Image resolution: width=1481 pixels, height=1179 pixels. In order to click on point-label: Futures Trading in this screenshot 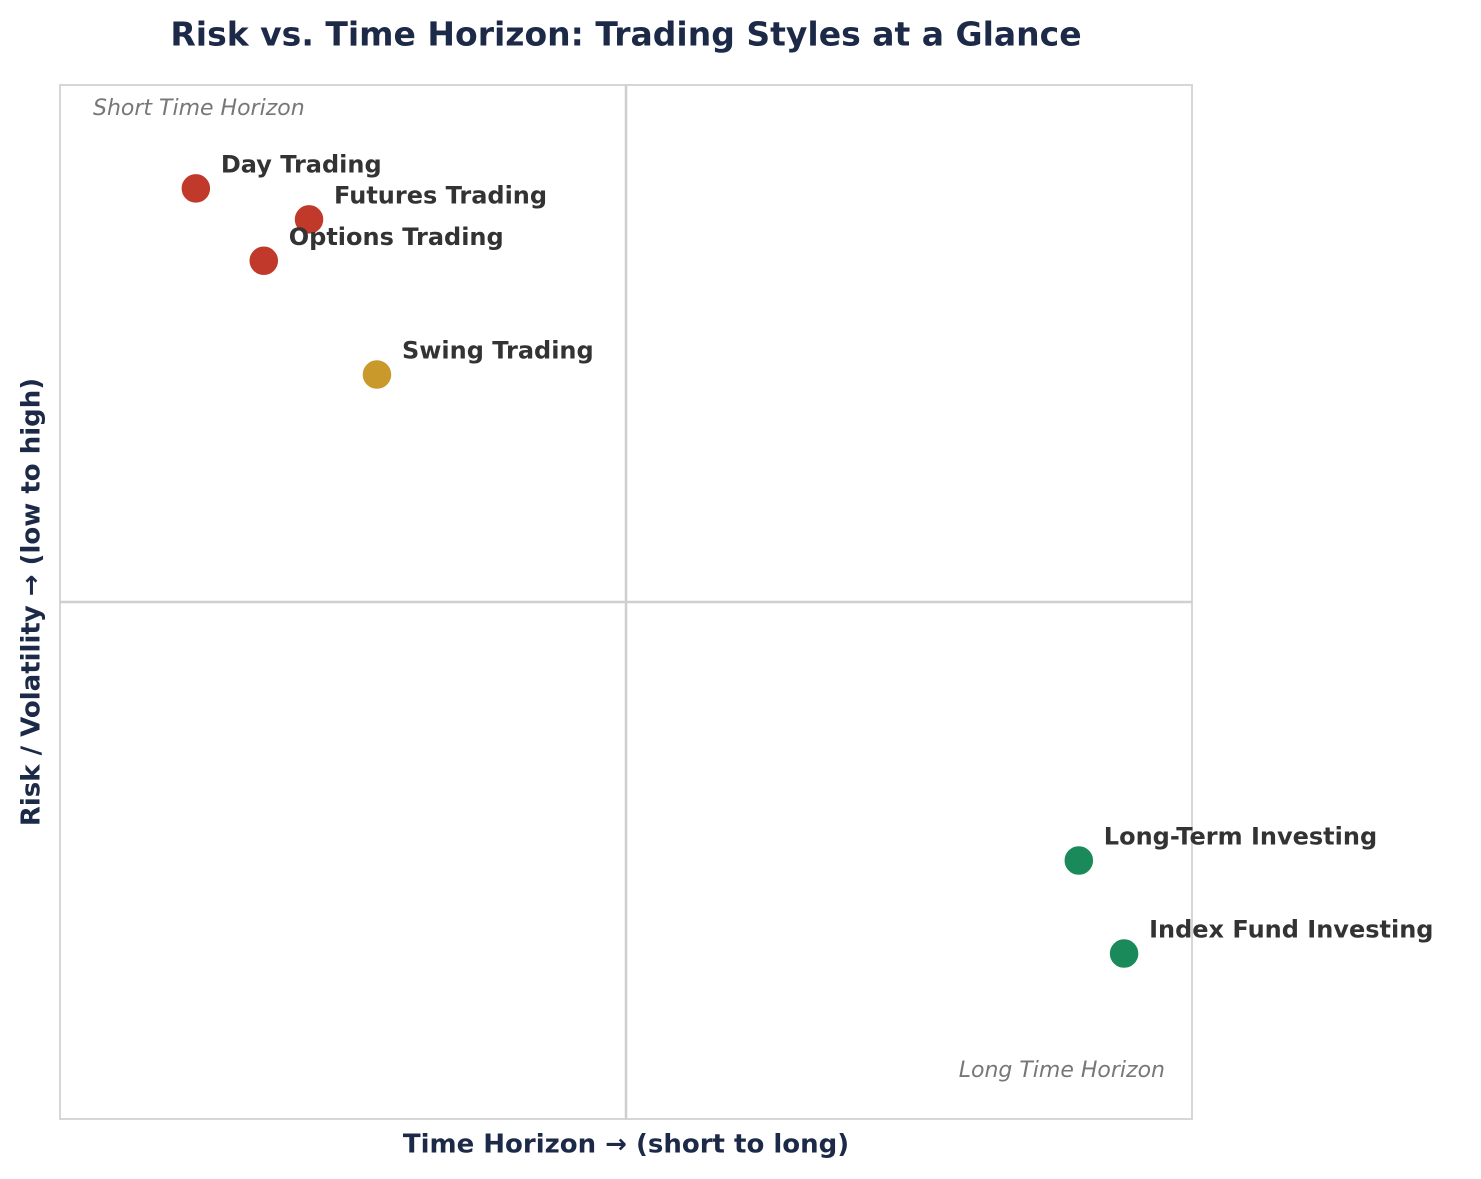, I will do `click(440, 195)`.